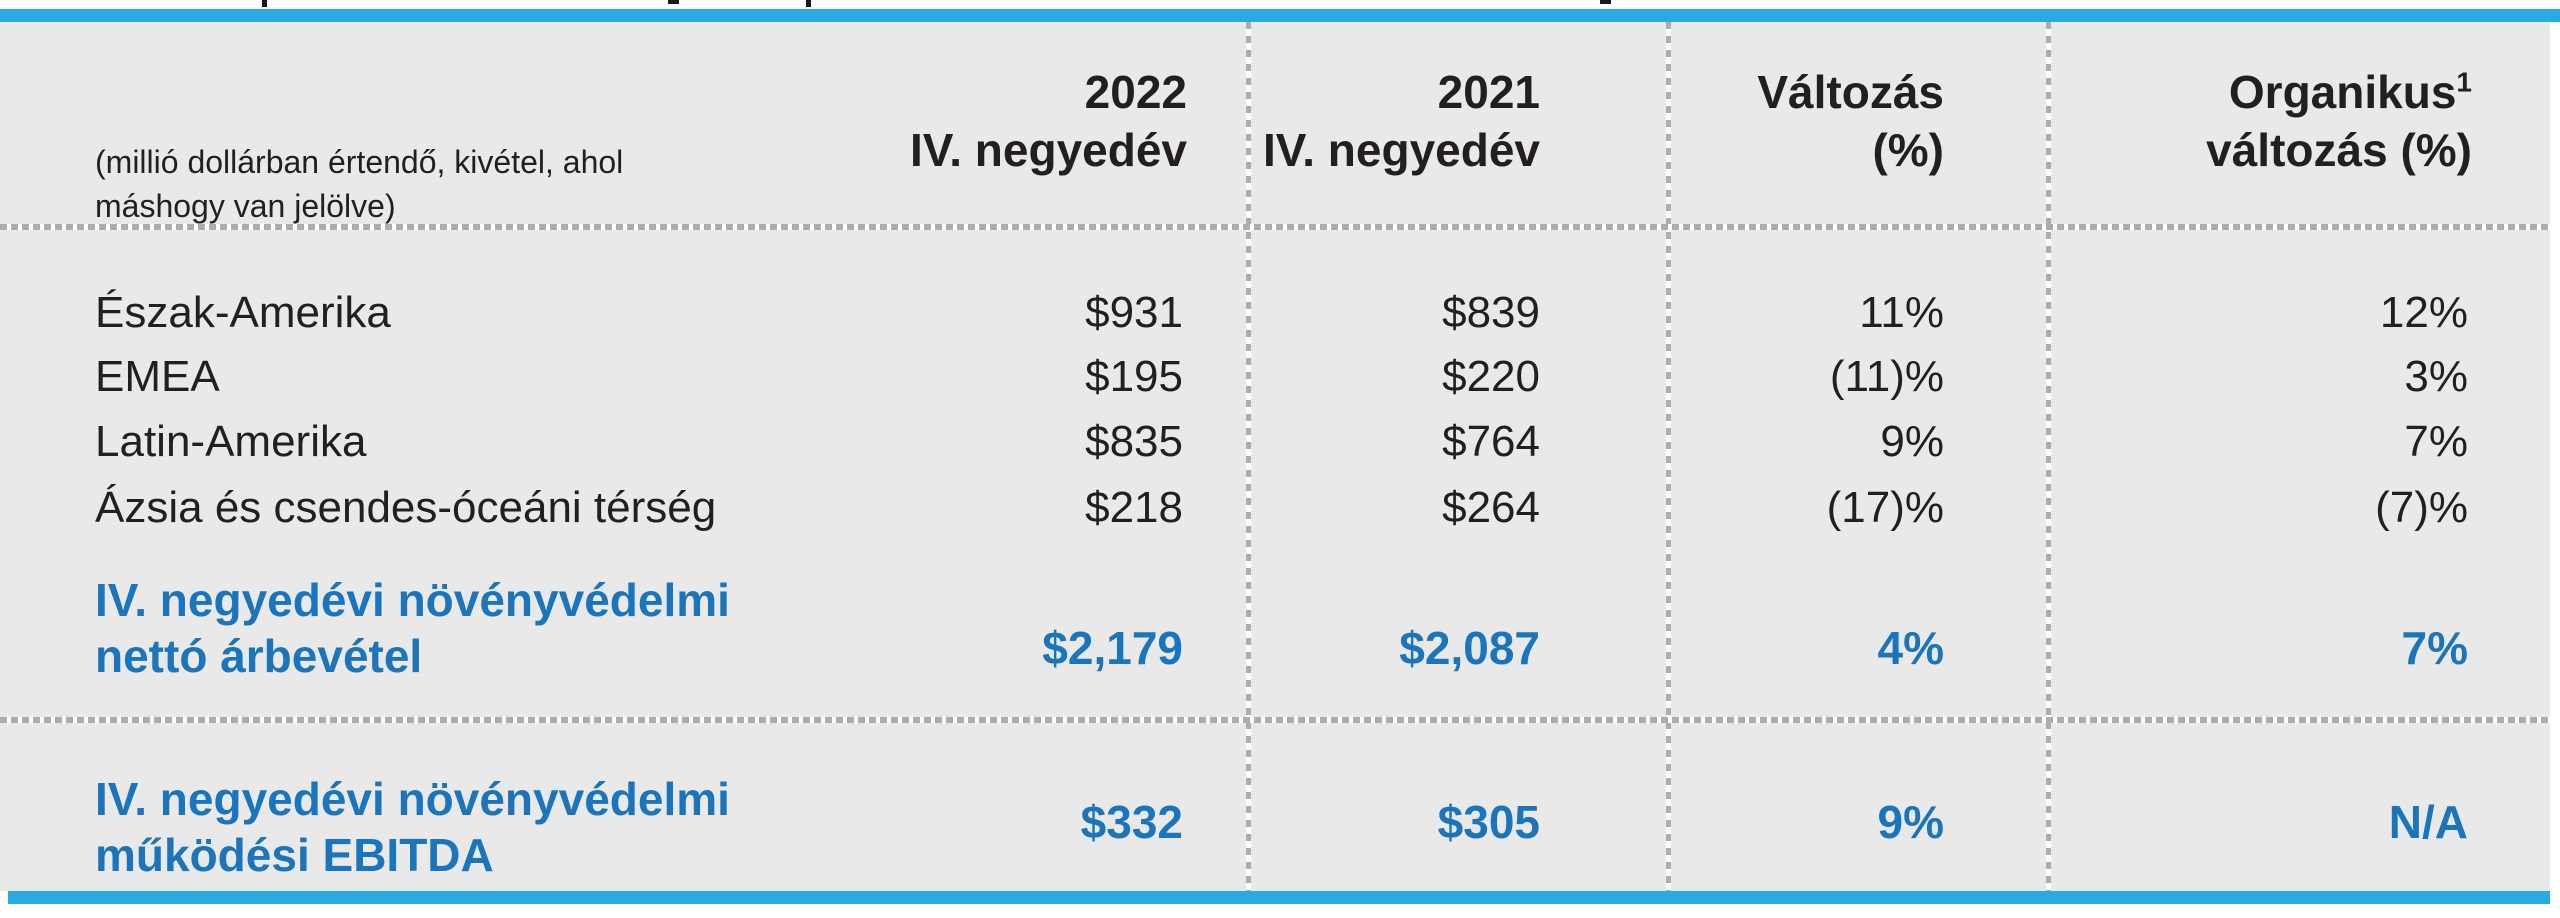  What do you see at coordinates (2436, 441) in the screenshot?
I see `row-value-organic: 7%` at bounding box center [2436, 441].